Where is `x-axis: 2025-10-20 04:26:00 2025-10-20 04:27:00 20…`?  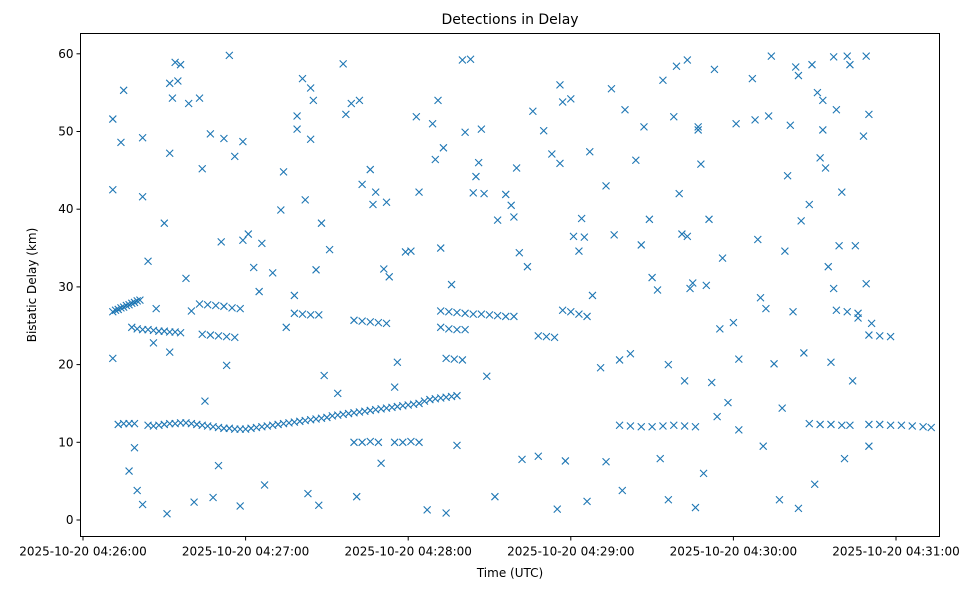 x-axis: 2025-10-20 04:26:00 2025-10-20 04:27:00 20… is located at coordinates (489, 547).